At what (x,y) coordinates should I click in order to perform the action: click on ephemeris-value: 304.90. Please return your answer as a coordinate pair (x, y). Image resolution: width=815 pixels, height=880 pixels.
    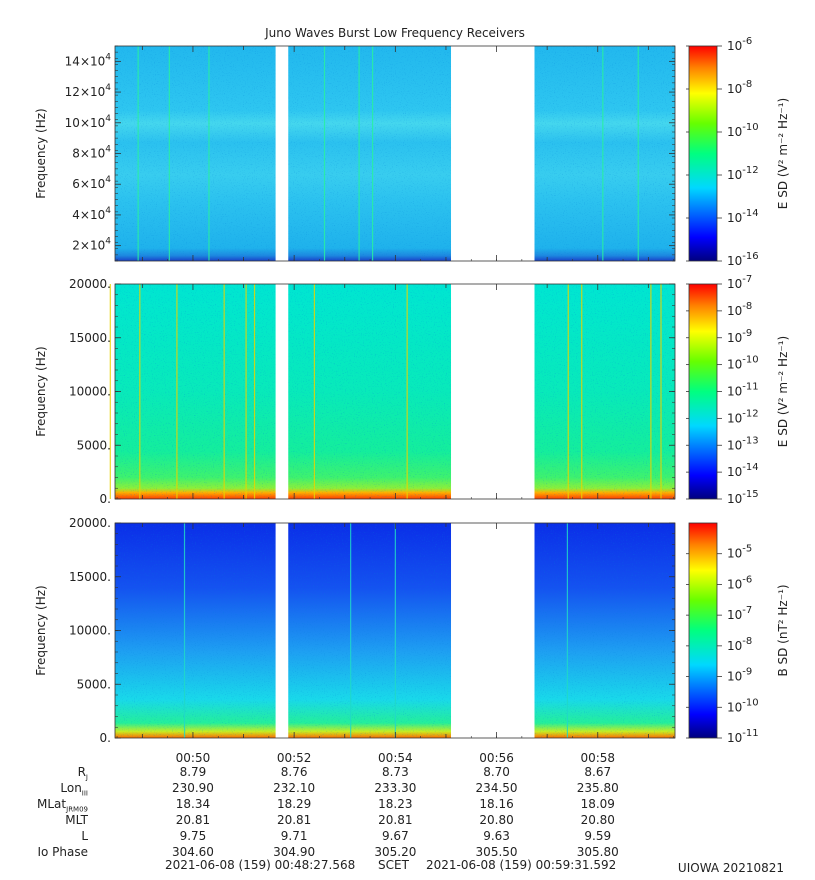
    Looking at the image, I should click on (294, 852).